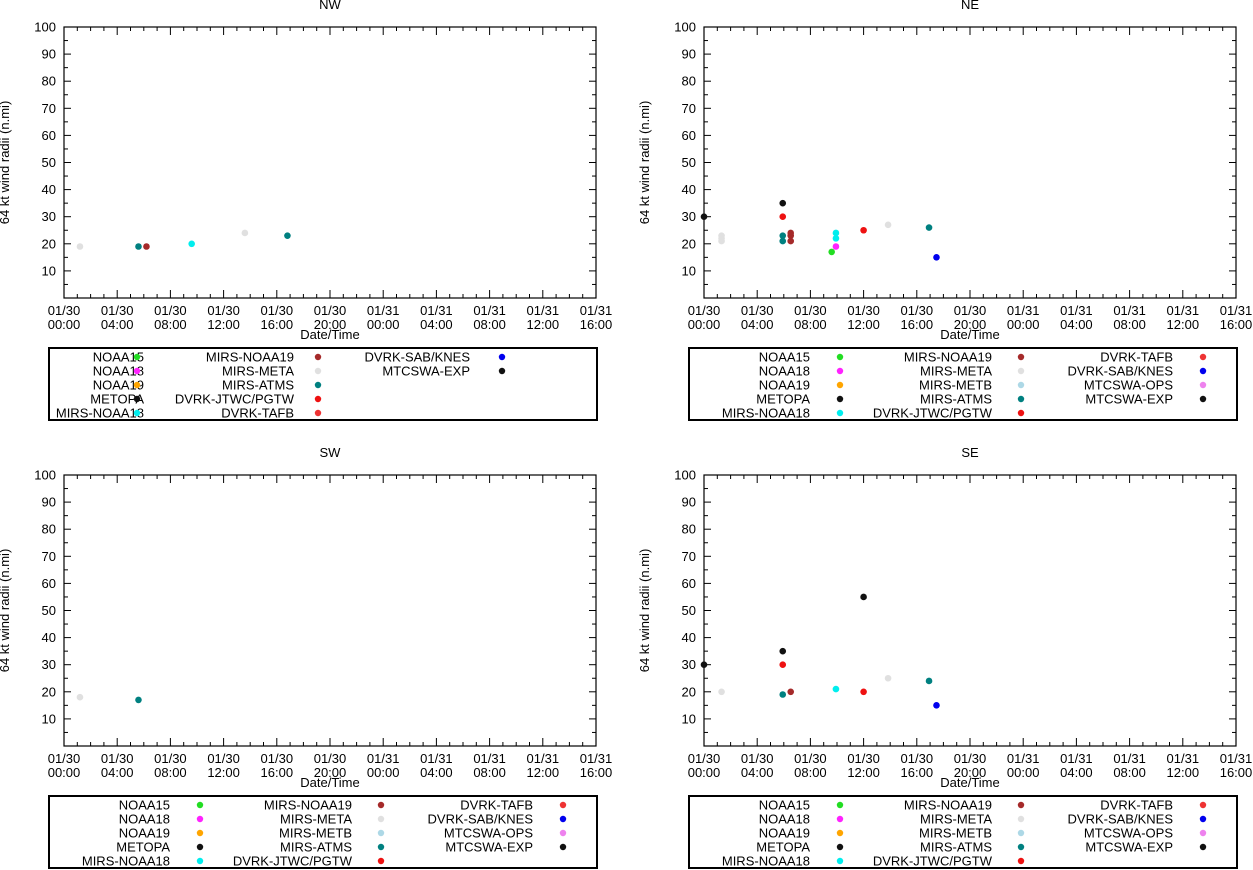 This screenshot has height=870, width=1253. Describe the element at coordinates (689, 162) in the screenshot. I see `y-tick-label: 50` at that location.